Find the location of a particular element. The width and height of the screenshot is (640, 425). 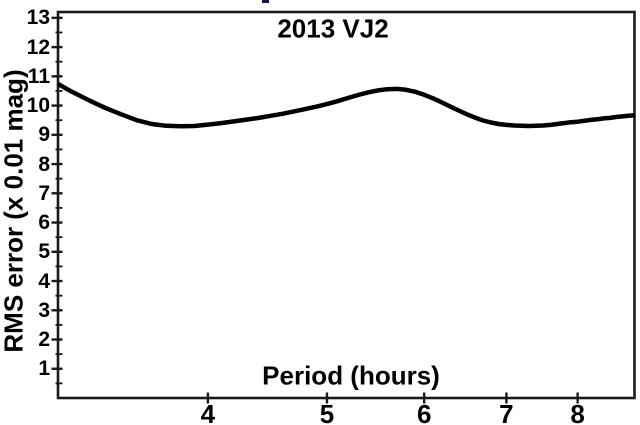

y-tick-label: 12 is located at coordinates (38, 47).